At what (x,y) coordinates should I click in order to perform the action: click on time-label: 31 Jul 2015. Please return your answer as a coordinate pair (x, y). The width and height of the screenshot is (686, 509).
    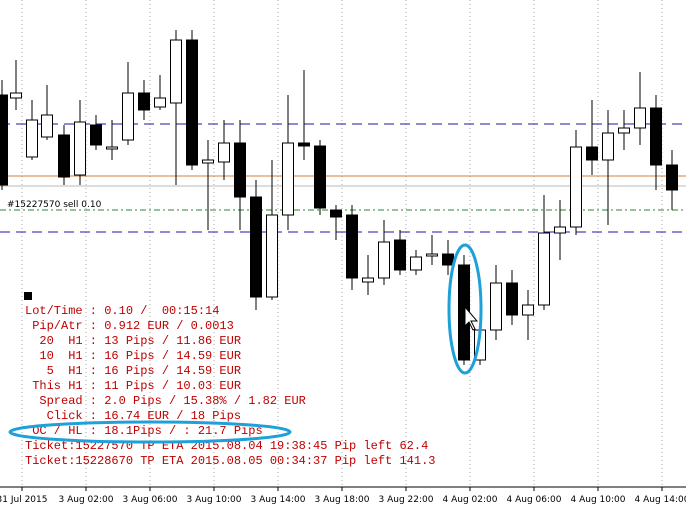
    Looking at the image, I should click on (23, 500).